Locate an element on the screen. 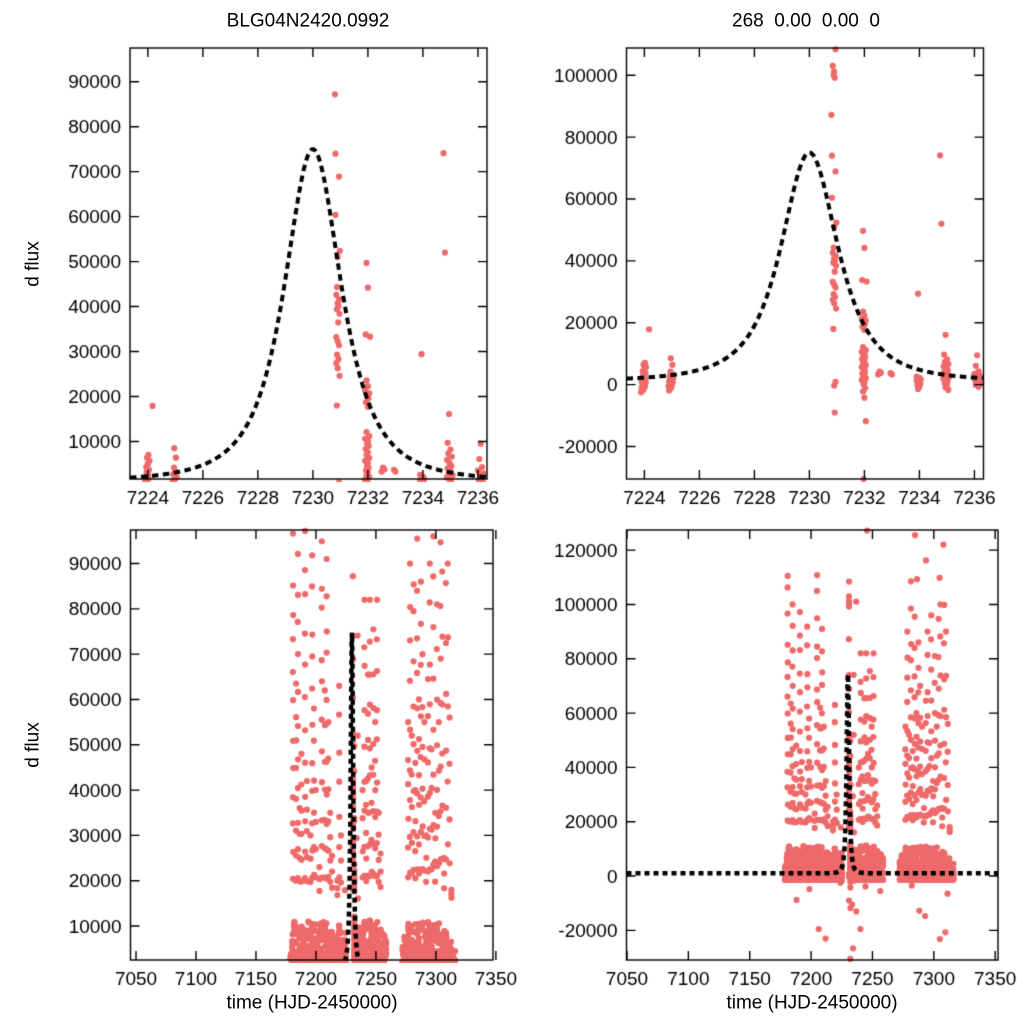 The width and height of the screenshot is (1024, 1024). panel-title-left: BLG04N2420.0992 is located at coordinates (308, 21).